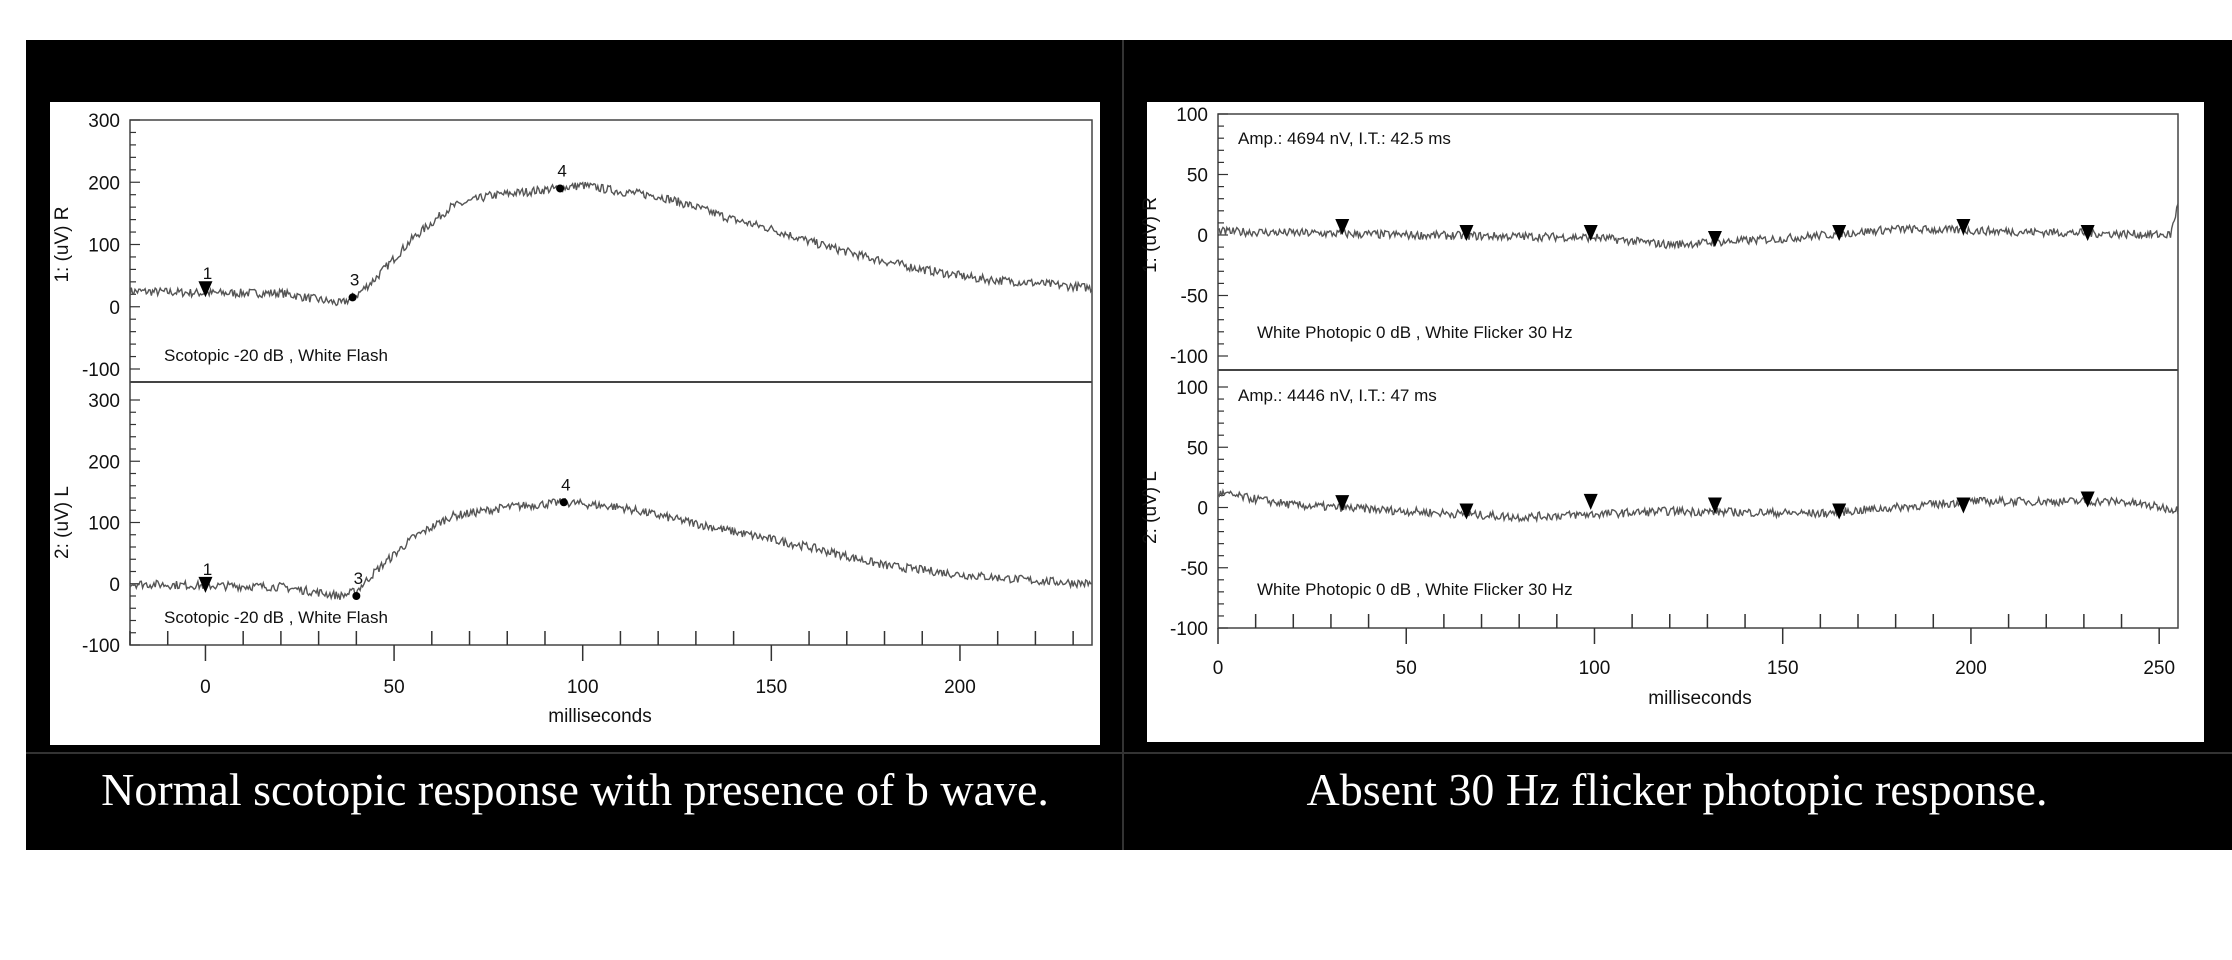  What do you see at coordinates (1344, 138) in the screenshot?
I see `amplitude-readout: Amp.: 4694 nV, I.T.: 42.5 ms` at bounding box center [1344, 138].